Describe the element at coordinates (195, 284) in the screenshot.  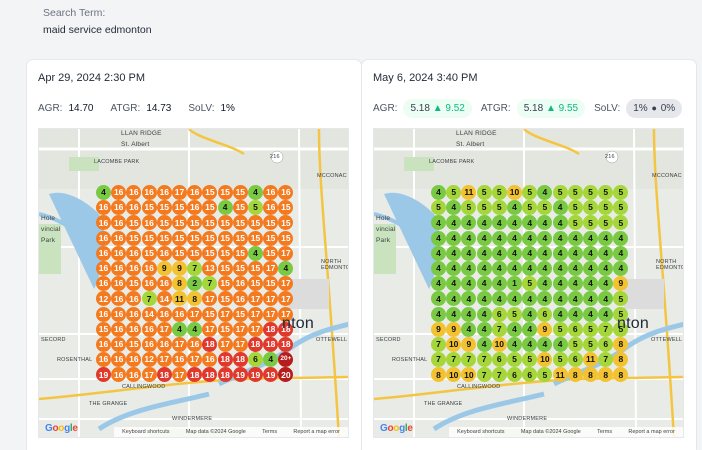
I see `rank-pin: 2` at that location.